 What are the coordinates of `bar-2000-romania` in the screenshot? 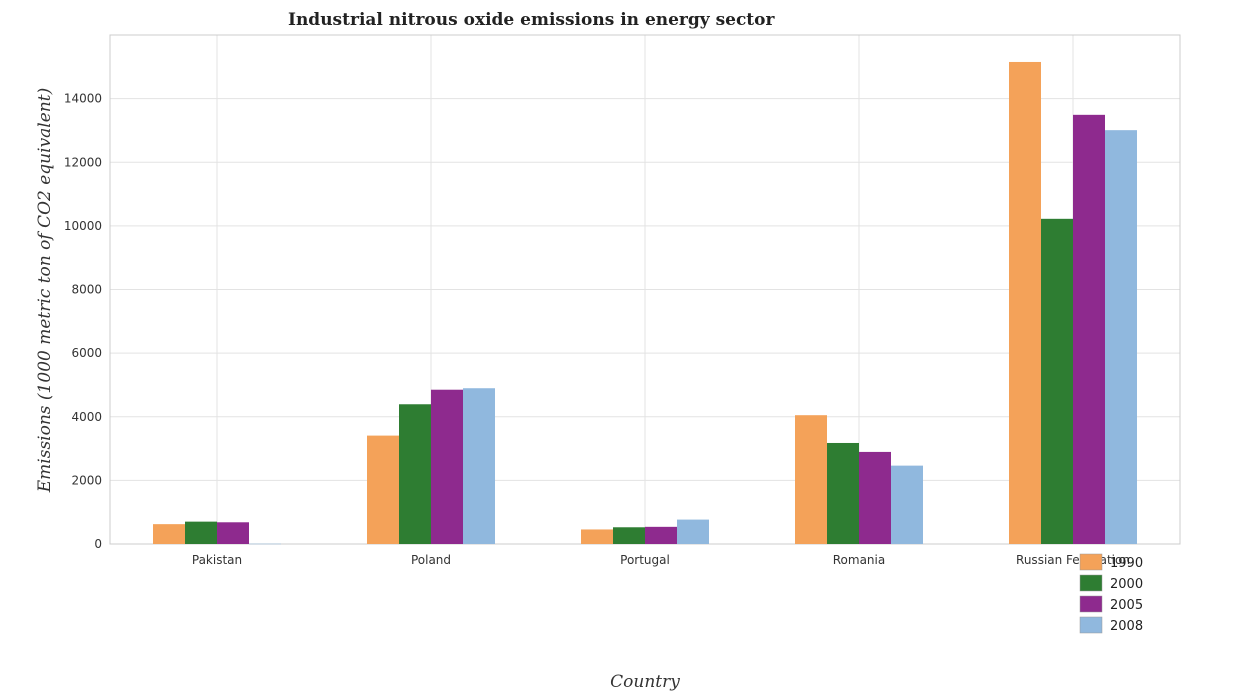 It's located at (843, 493).